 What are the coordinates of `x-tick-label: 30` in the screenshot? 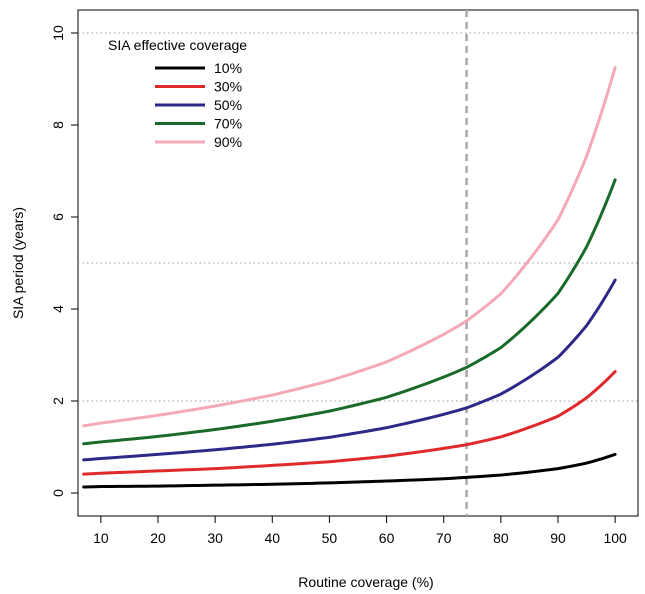 It's located at (215, 538).